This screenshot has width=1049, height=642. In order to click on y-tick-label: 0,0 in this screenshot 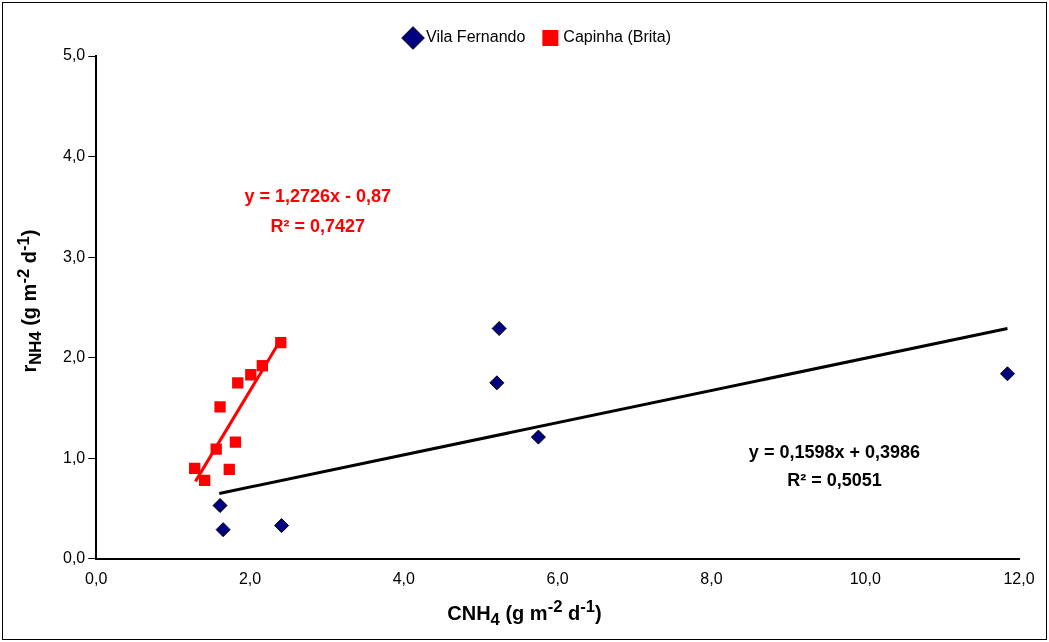, I will do `click(74, 558)`.